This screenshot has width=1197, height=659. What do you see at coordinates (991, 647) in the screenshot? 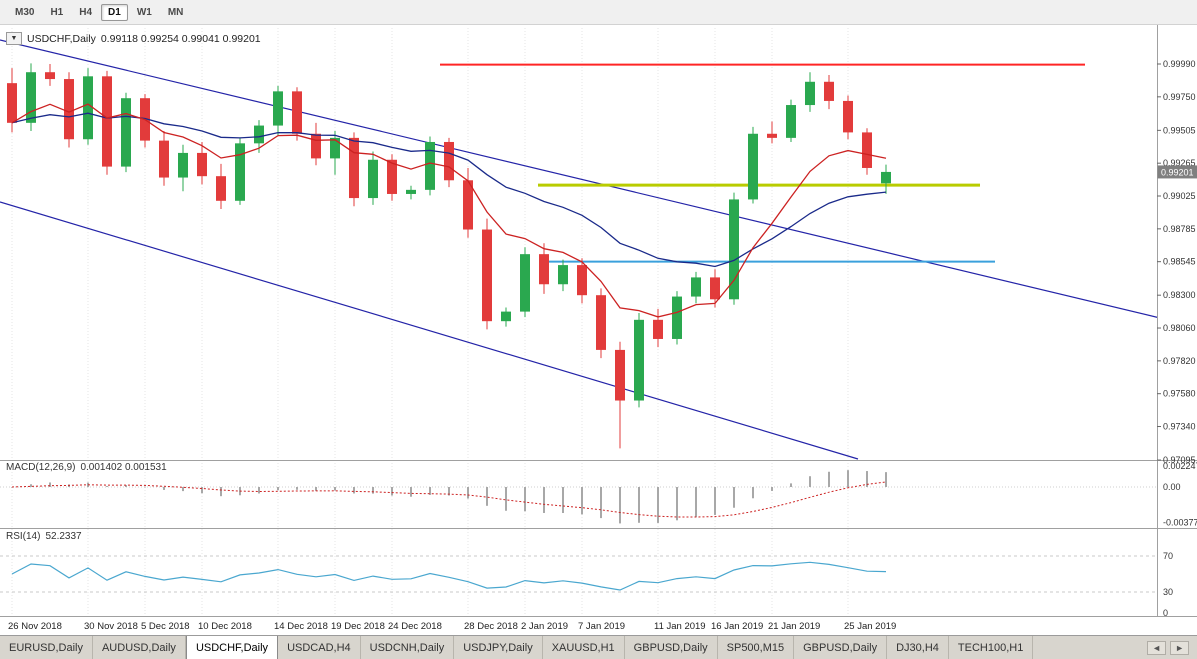
I see `chart-tab-tech100-h1: TECH100,H1` at bounding box center [991, 647].